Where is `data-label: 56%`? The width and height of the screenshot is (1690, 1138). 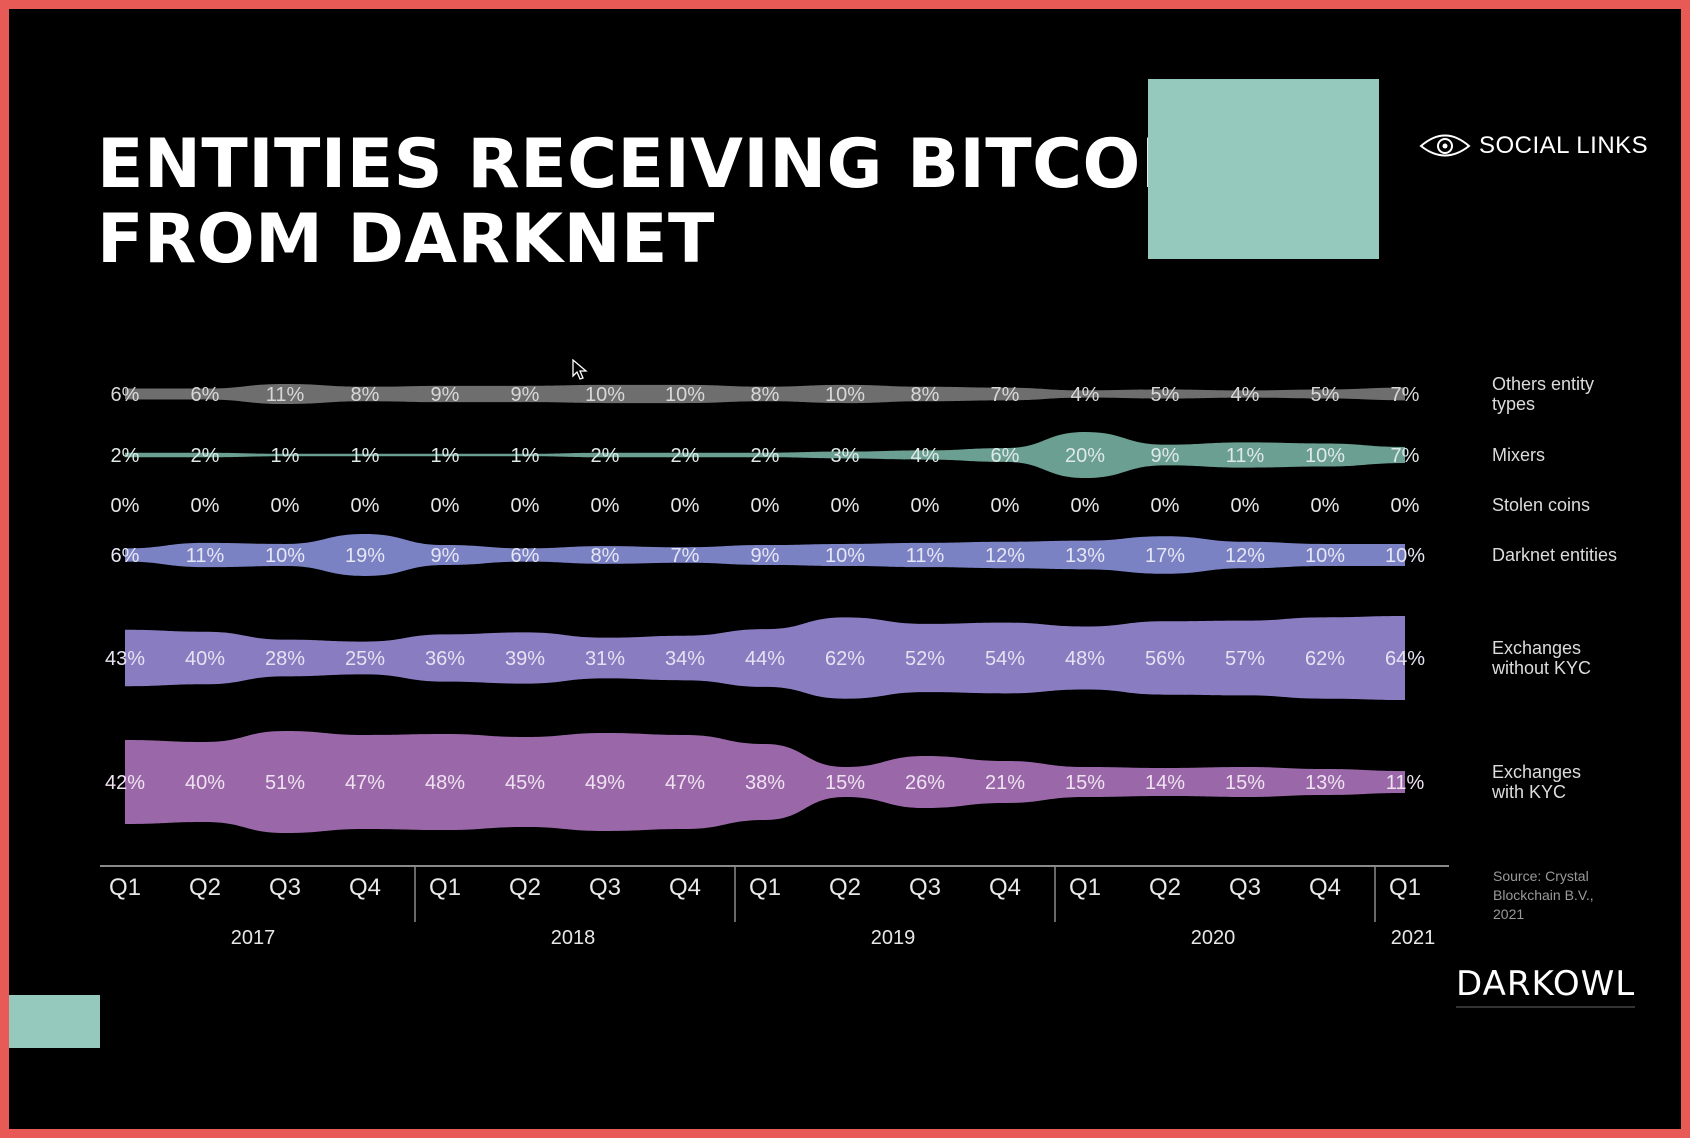
data-label: 56% is located at coordinates (1165, 659).